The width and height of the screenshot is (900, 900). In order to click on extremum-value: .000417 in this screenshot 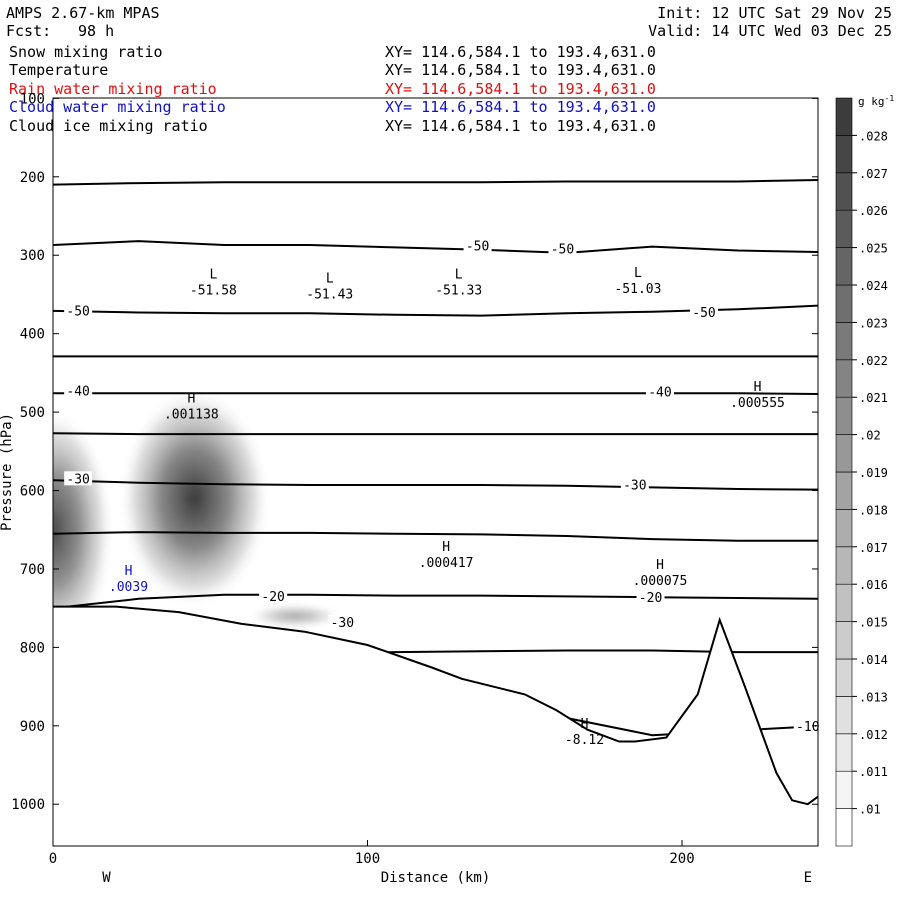, I will do `click(446, 563)`.